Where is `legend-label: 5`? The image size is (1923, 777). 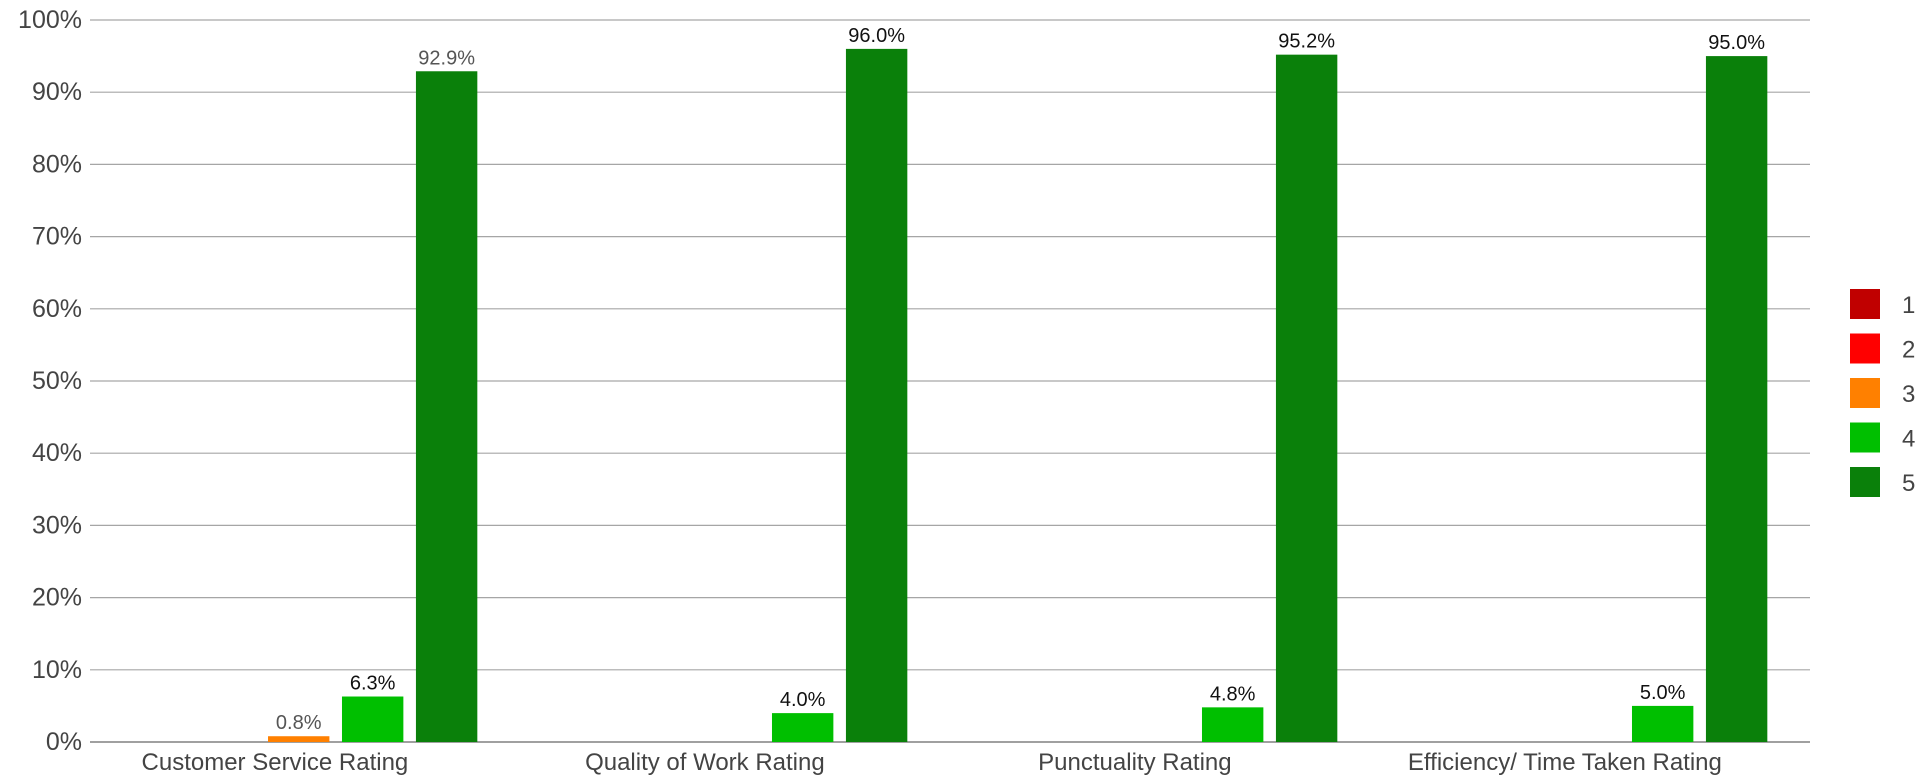 legend-label: 5 is located at coordinates (1908, 483).